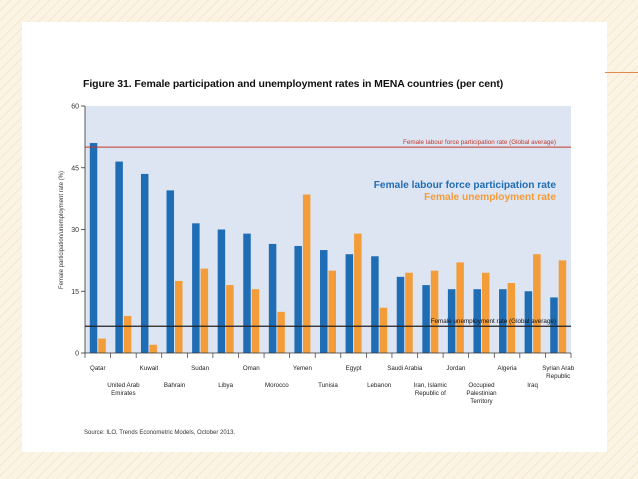 The image size is (638, 479). I want to click on x-category-label: United Arab Emirates, so click(123, 389).